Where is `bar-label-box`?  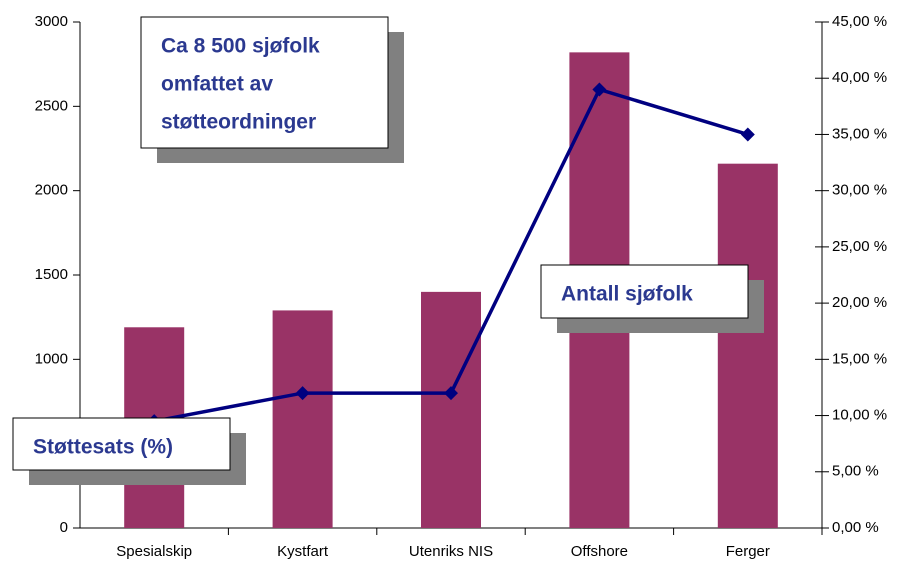
bar-label-box is located at coordinates (644, 291).